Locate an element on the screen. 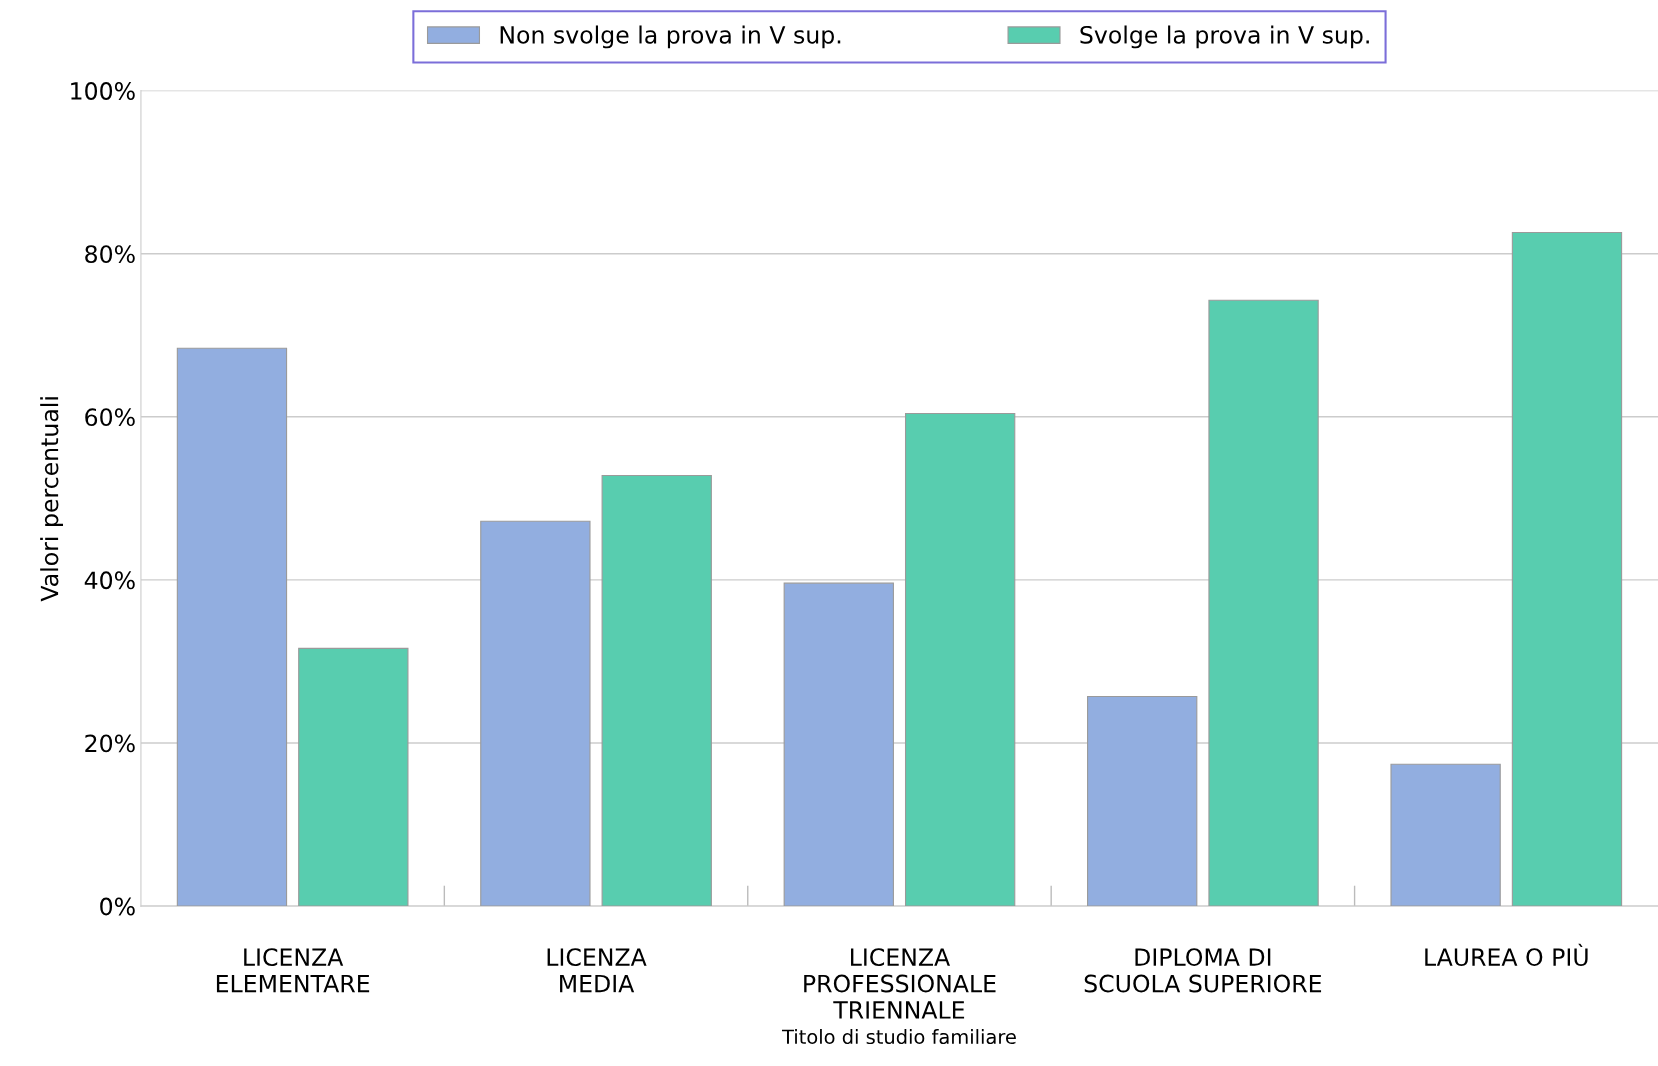  y-tick-label: 100% is located at coordinates (103, 91).